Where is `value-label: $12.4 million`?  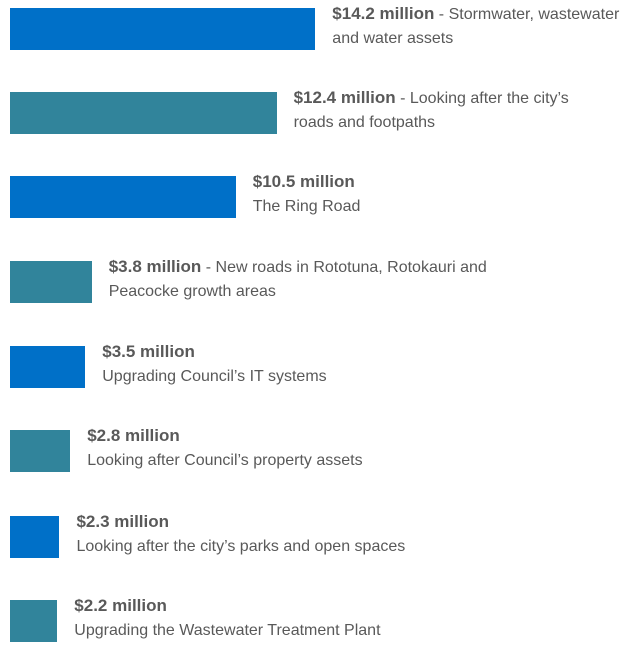 value-label: $12.4 million is located at coordinates (344, 97).